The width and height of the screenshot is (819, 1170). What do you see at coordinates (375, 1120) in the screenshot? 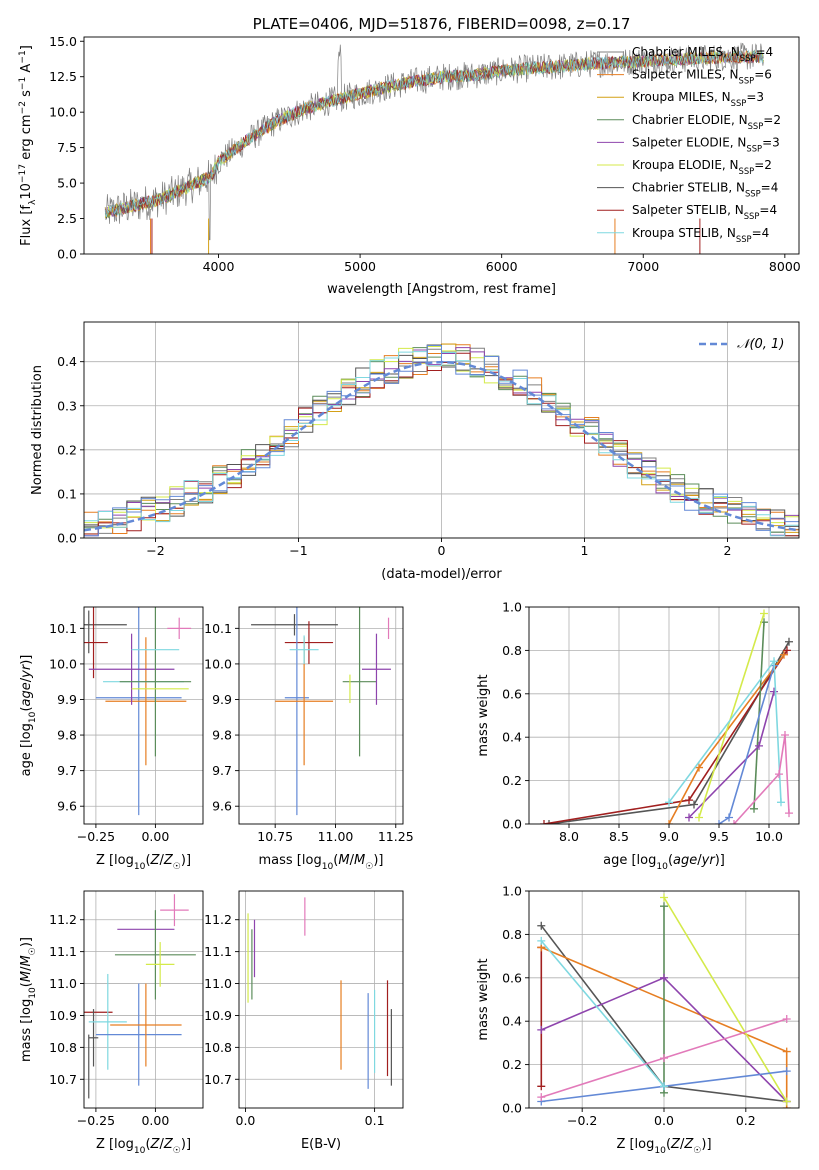
I see `x-tick-label: 0.1` at bounding box center [375, 1120].